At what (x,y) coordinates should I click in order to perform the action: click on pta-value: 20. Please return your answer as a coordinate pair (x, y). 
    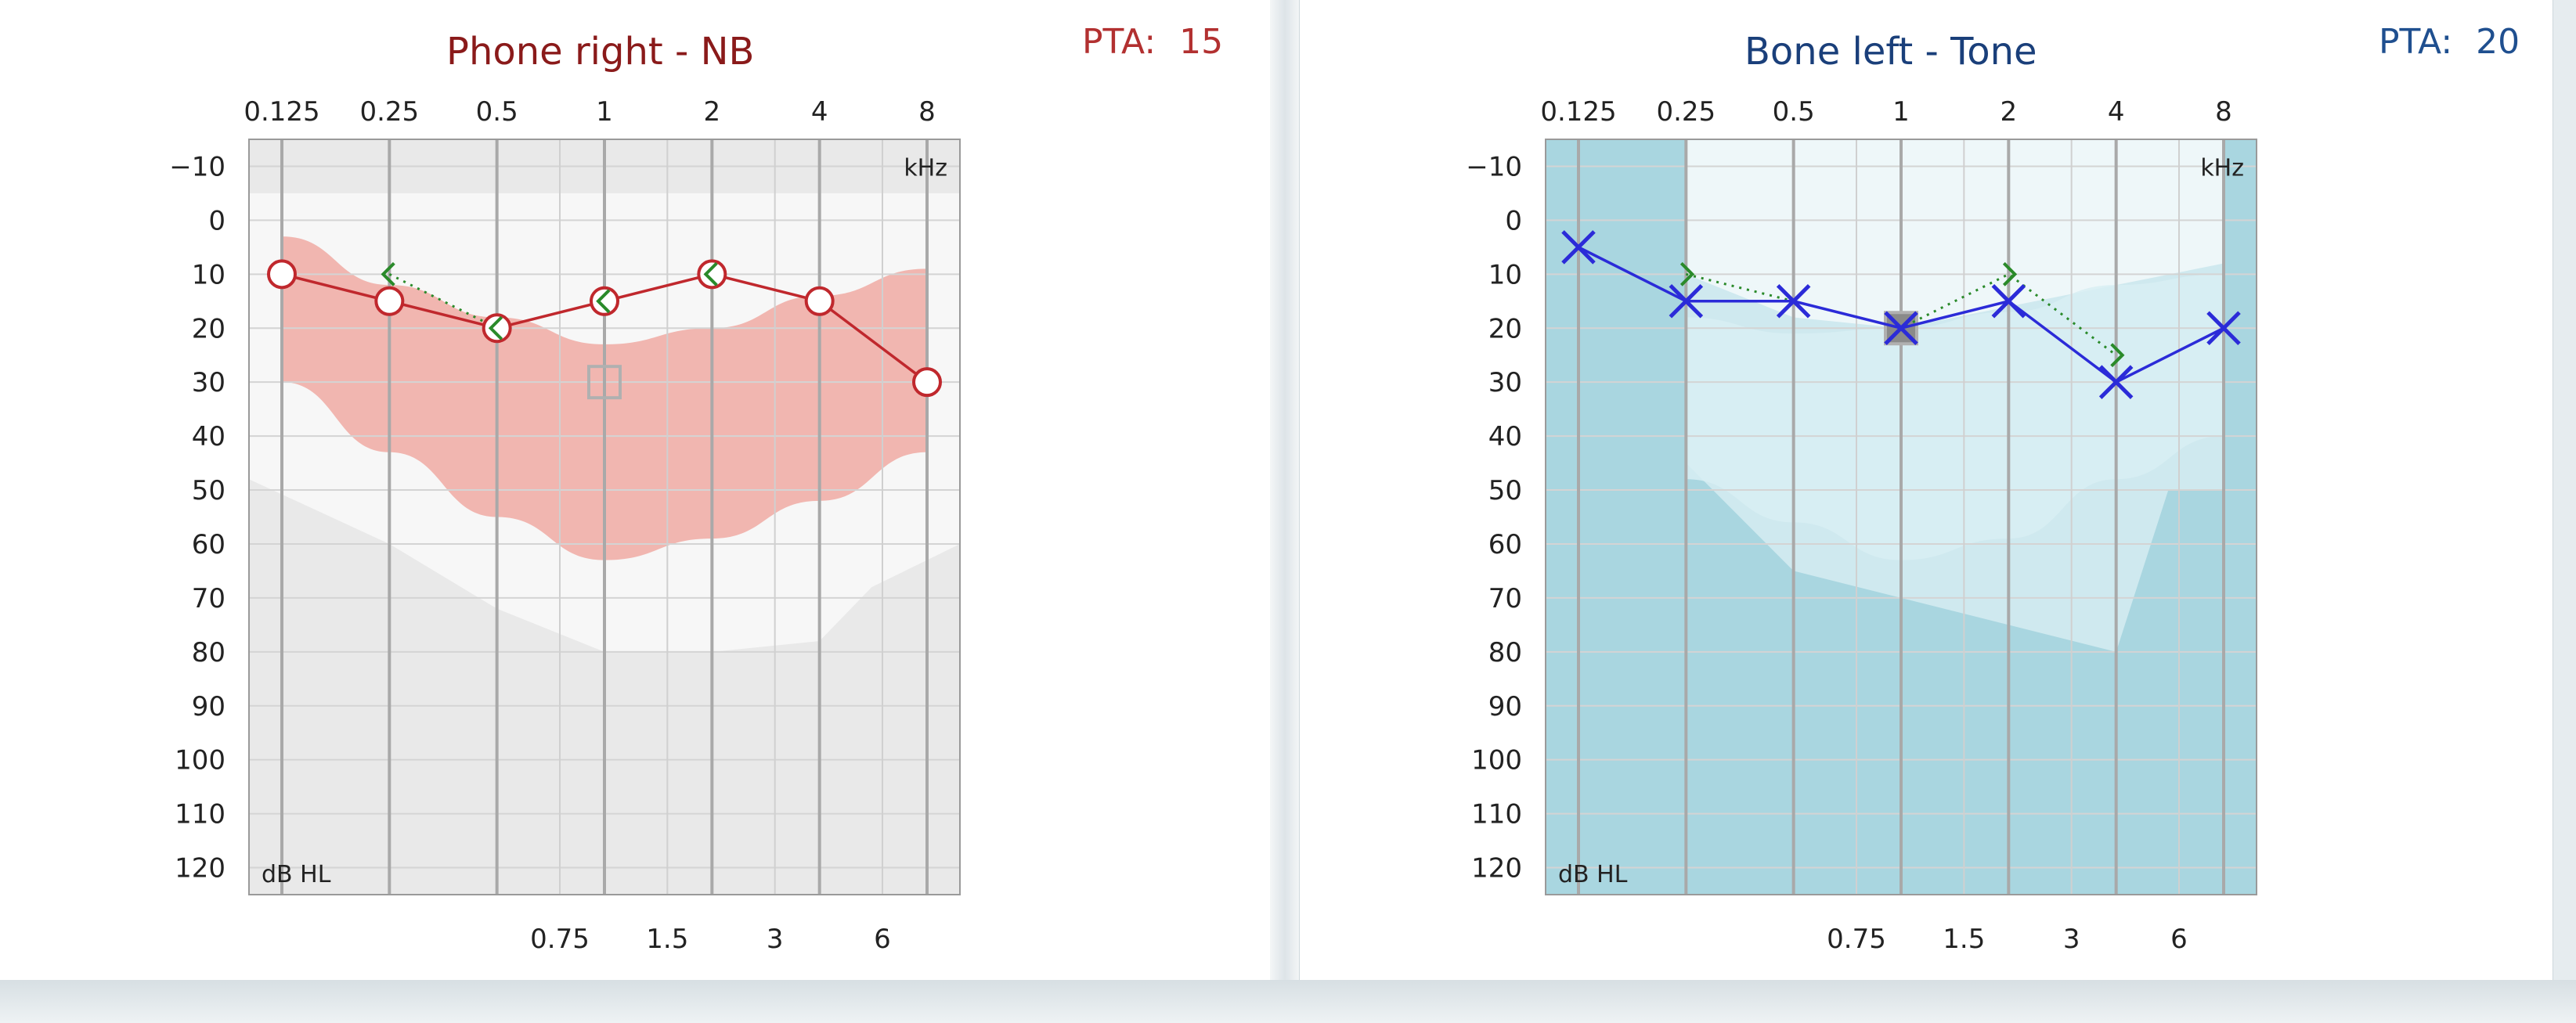
    Looking at the image, I should click on (2498, 42).